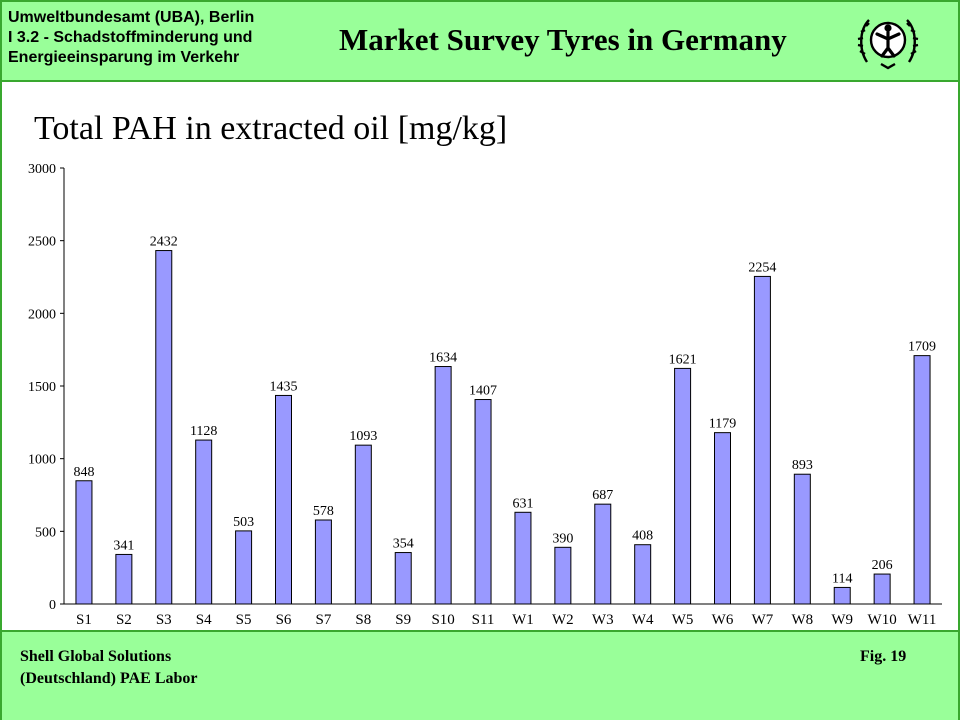 This screenshot has height=720, width=960. I want to click on y-tick-label: 3000, so click(42, 169).